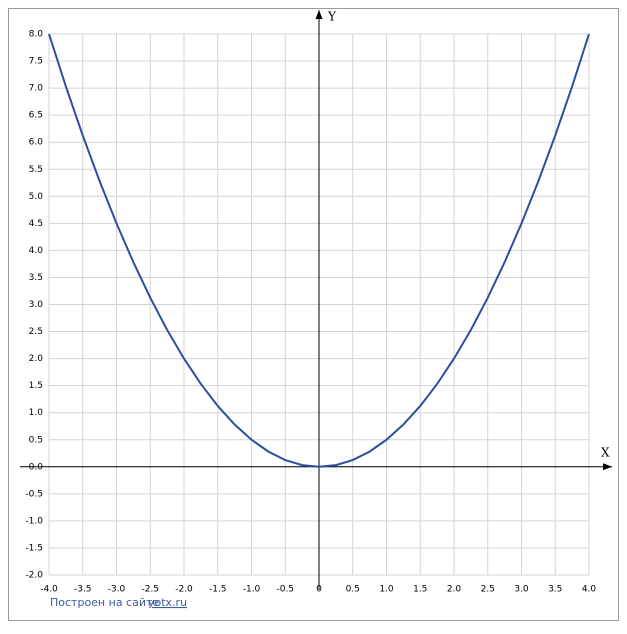 The width and height of the screenshot is (627, 634). I want to click on y-tick-label: -1.0, so click(34, 521).